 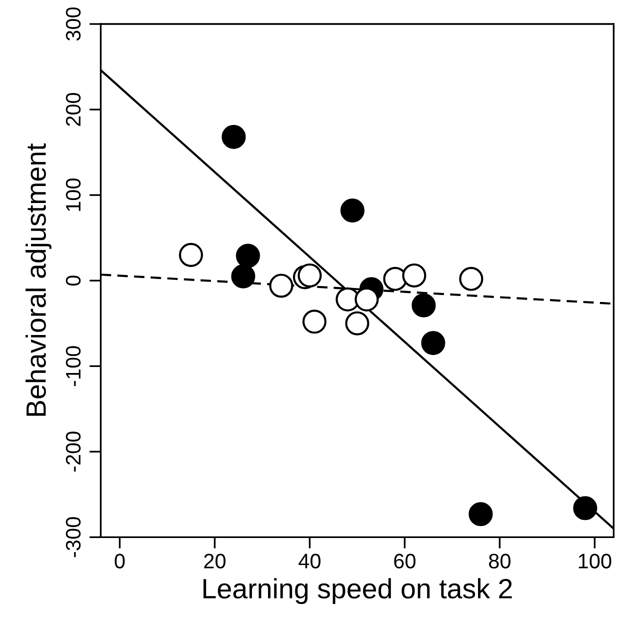 What do you see at coordinates (73, 281) in the screenshot?
I see `y-tick-label: 0` at bounding box center [73, 281].